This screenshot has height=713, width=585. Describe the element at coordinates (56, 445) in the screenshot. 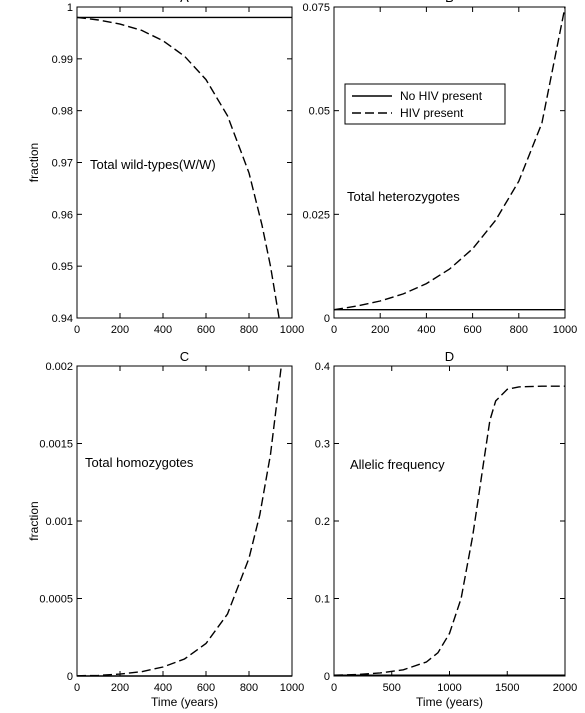

I see `y-tick-label: 0.0015` at that location.